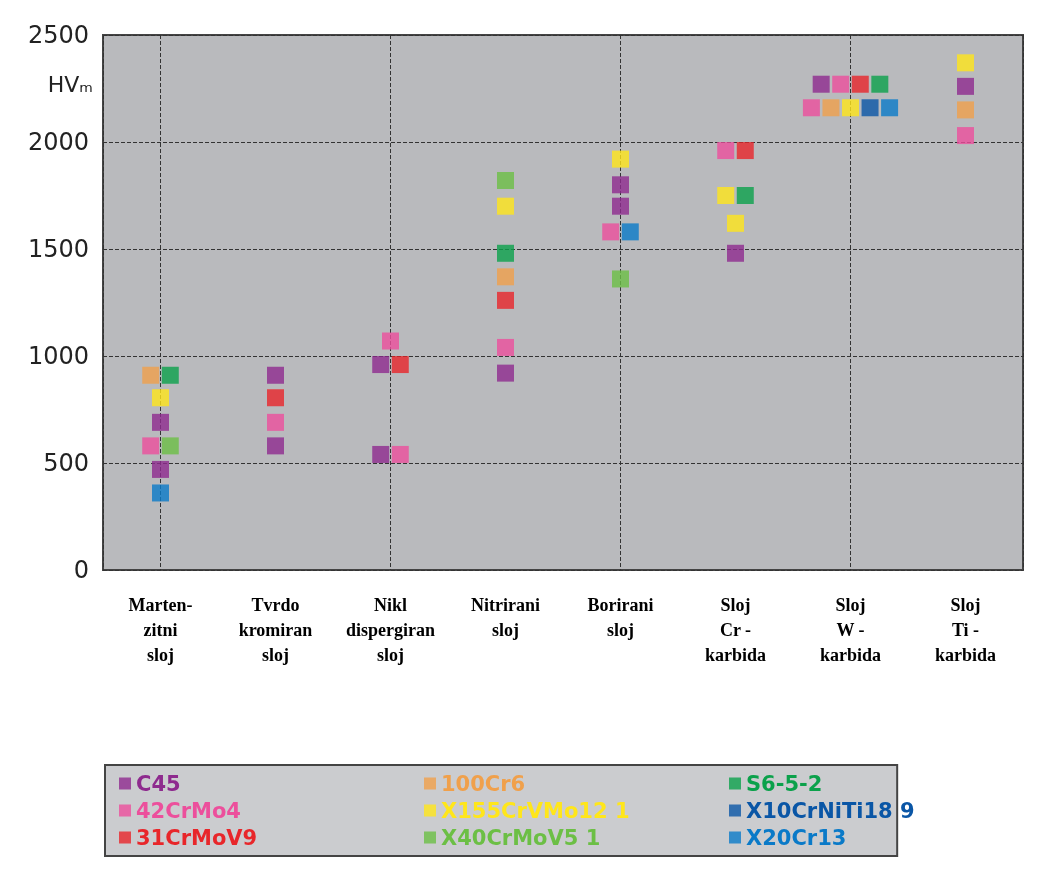 Image resolution: width=1037 pixels, height=872 pixels. What do you see at coordinates (58, 249) in the screenshot?
I see `y-tick-label: 1500` at bounding box center [58, 249].